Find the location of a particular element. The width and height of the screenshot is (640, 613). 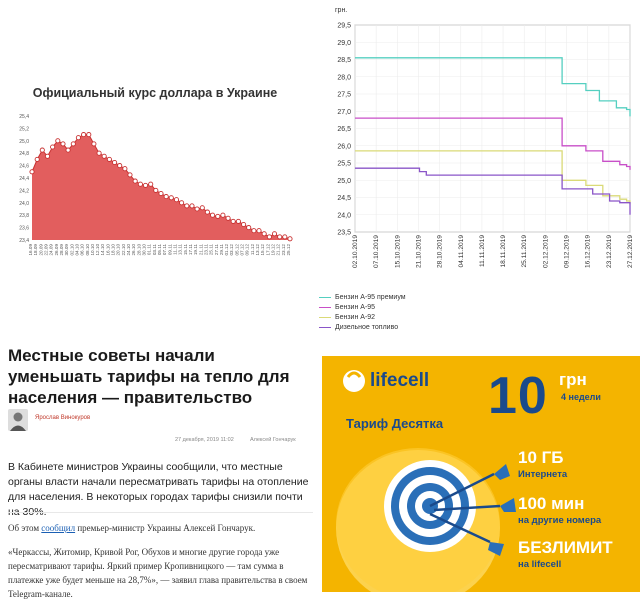

feature-value: 10 ГБ is located at coordinates (541, 457).